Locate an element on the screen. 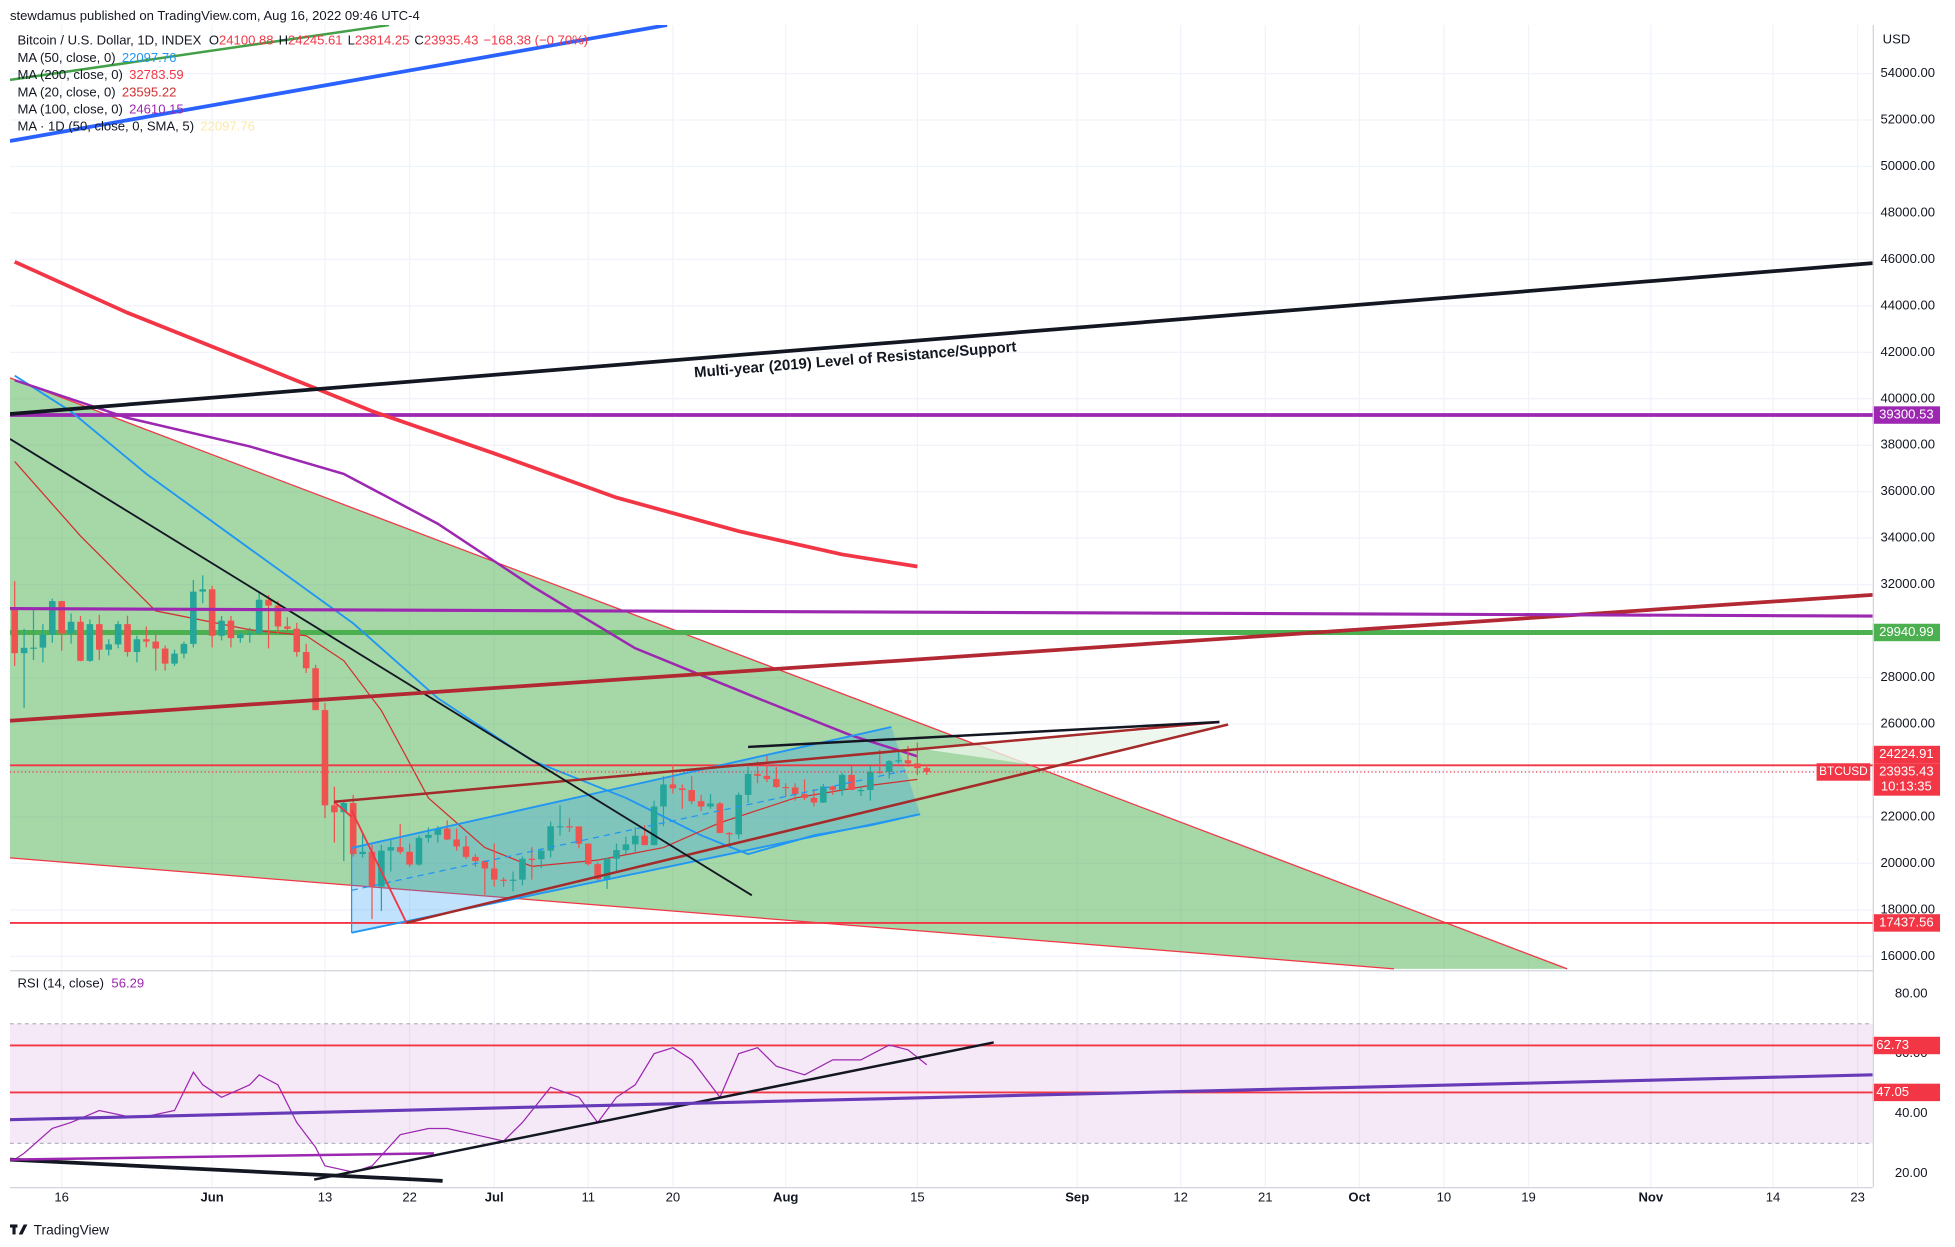 This screenshot has width=1955, height=1247. level-label: 24224.91 is located at coordinates (1906, 753).